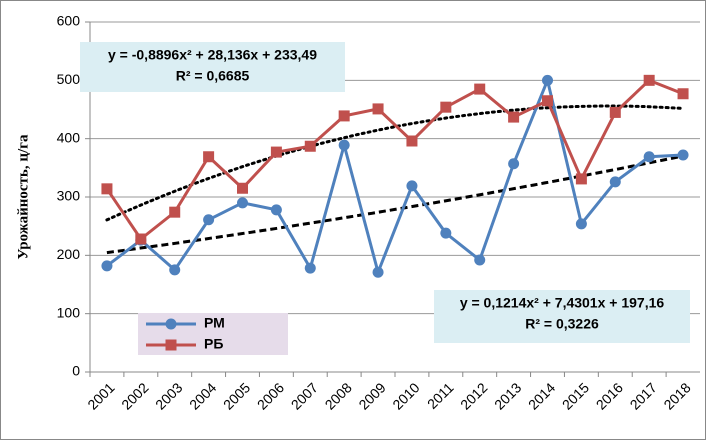  What do you see at coordinates (69, 312) in the screenshot?
I see `y-tick-label: 100` at bounding box center [69, 312].